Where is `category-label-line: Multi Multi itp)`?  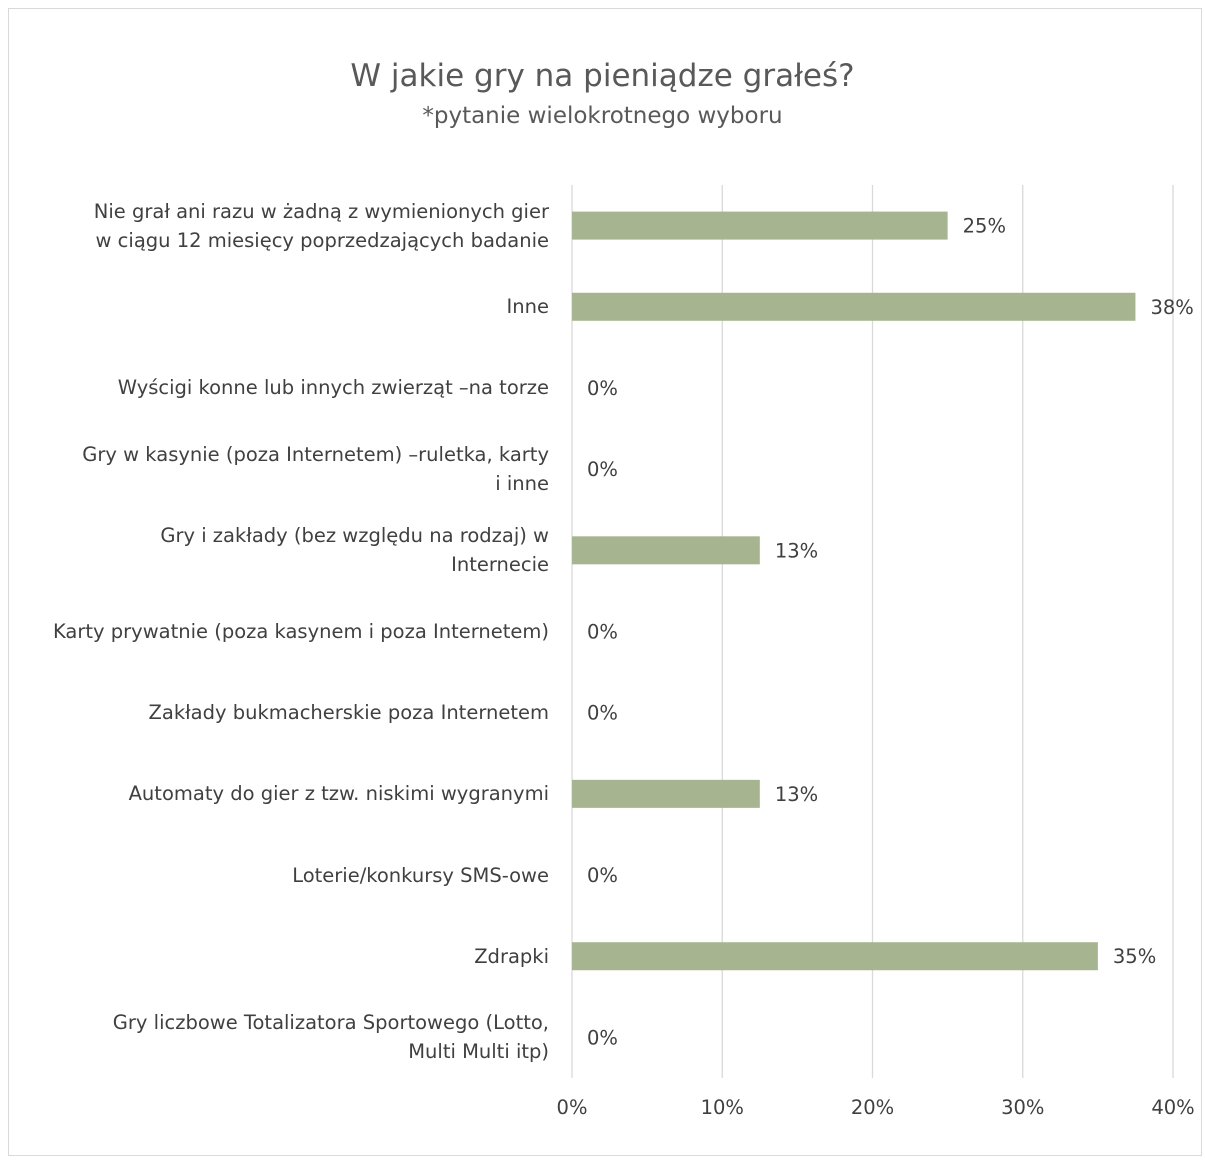 category-label-line: Multi Multi itp) is located at coordinates (478, 1052).